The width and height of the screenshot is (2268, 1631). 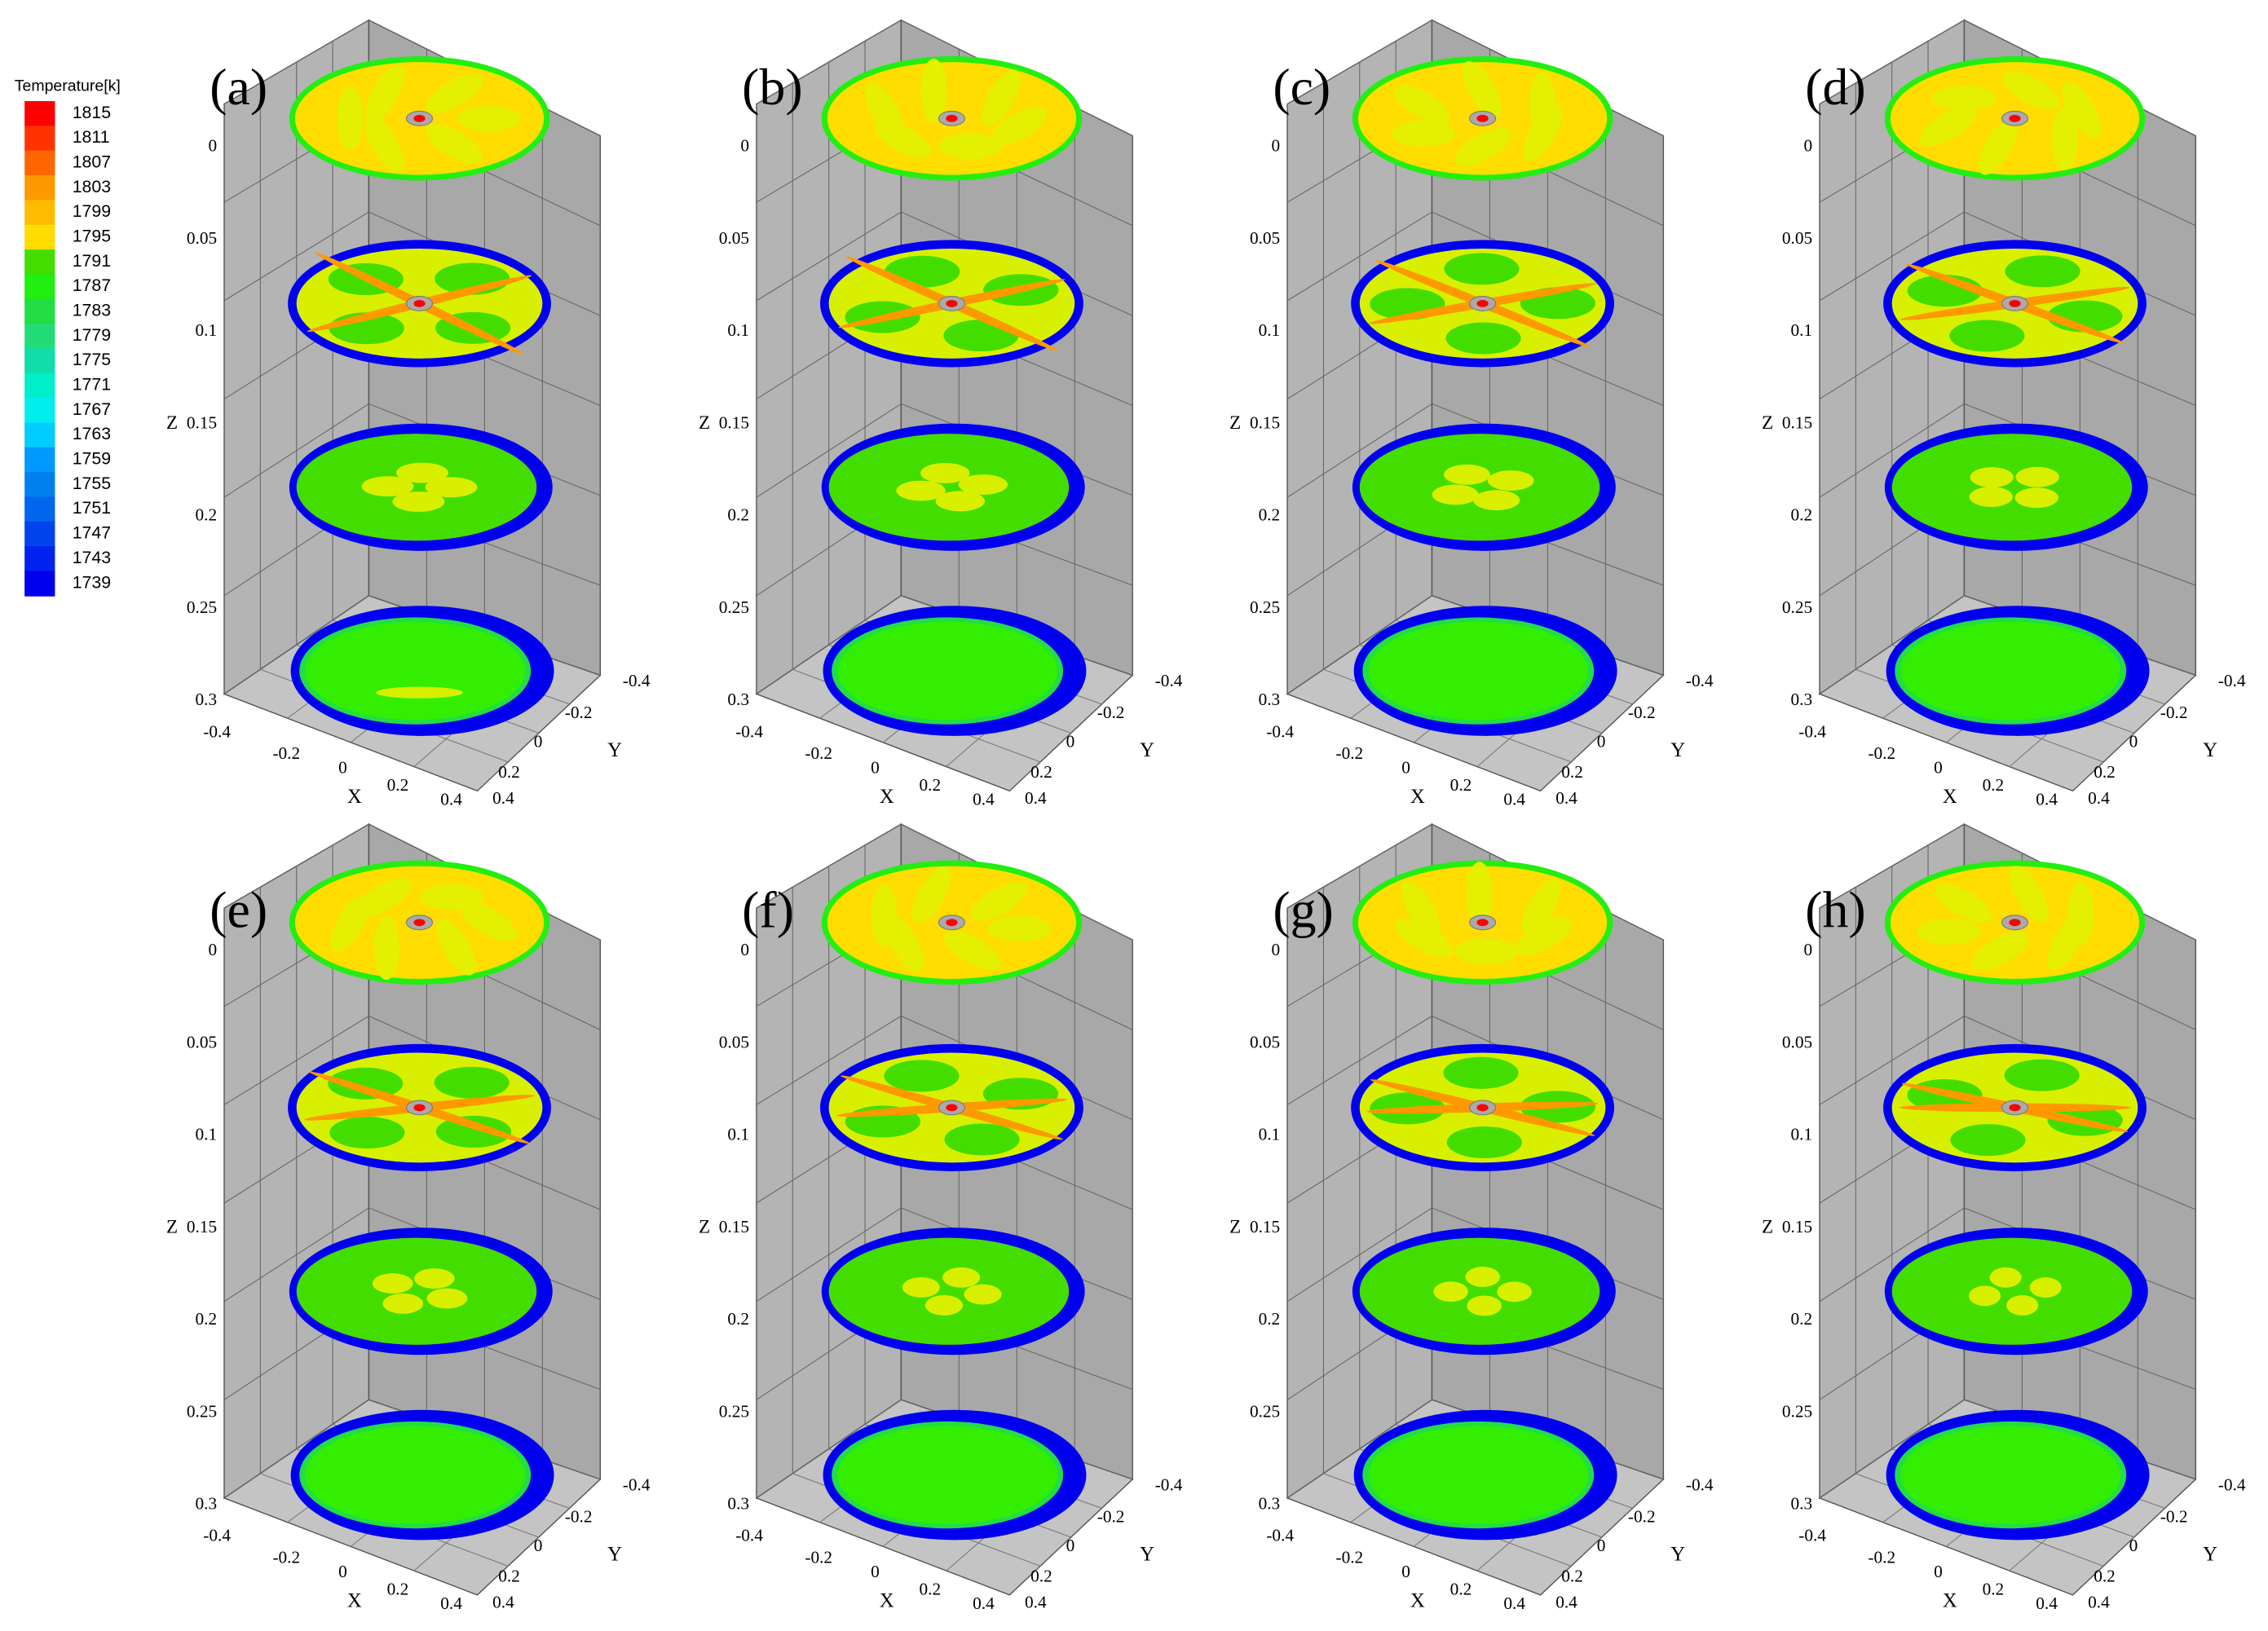 What do you see at coordinates (772, 87) in the screenshot?
I see `panel-label: (b)` at bounding box center [772, 87].